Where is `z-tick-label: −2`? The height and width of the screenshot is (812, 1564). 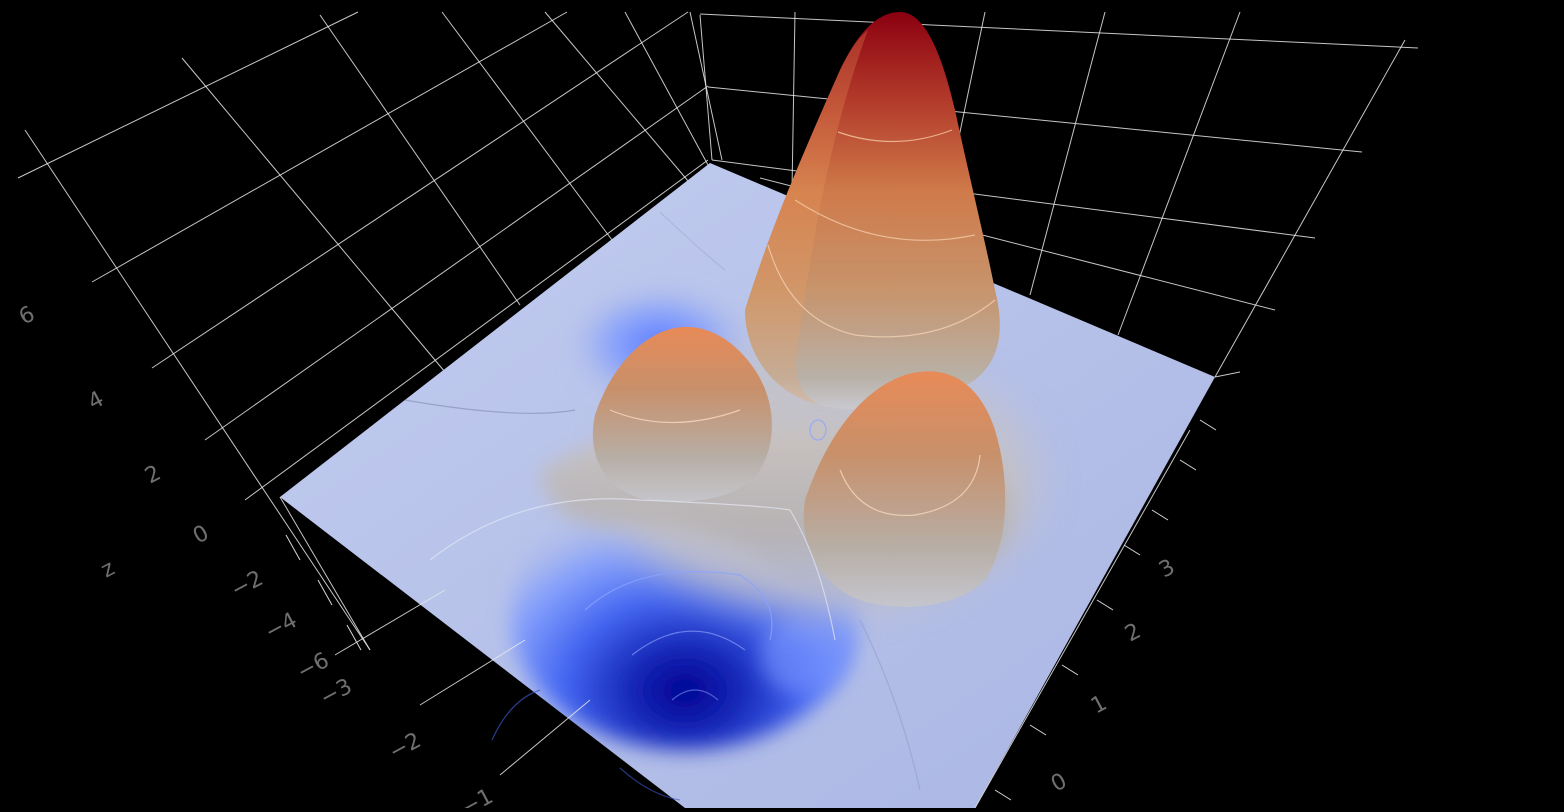 z-tick-label: −2 is located at coordinates (247, 584).